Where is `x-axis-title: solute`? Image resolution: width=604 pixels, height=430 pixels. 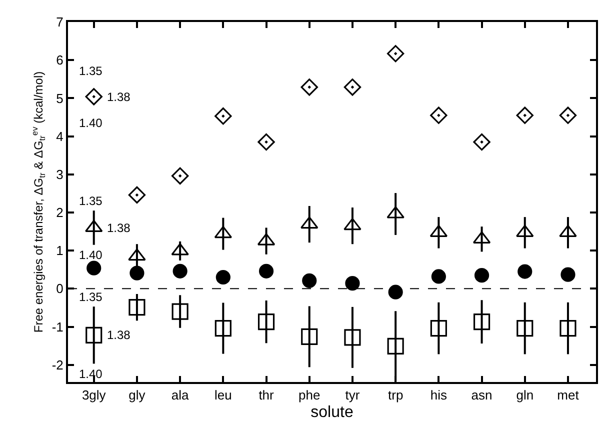
x-axis-title: solute is located at coordinates (332, 412).